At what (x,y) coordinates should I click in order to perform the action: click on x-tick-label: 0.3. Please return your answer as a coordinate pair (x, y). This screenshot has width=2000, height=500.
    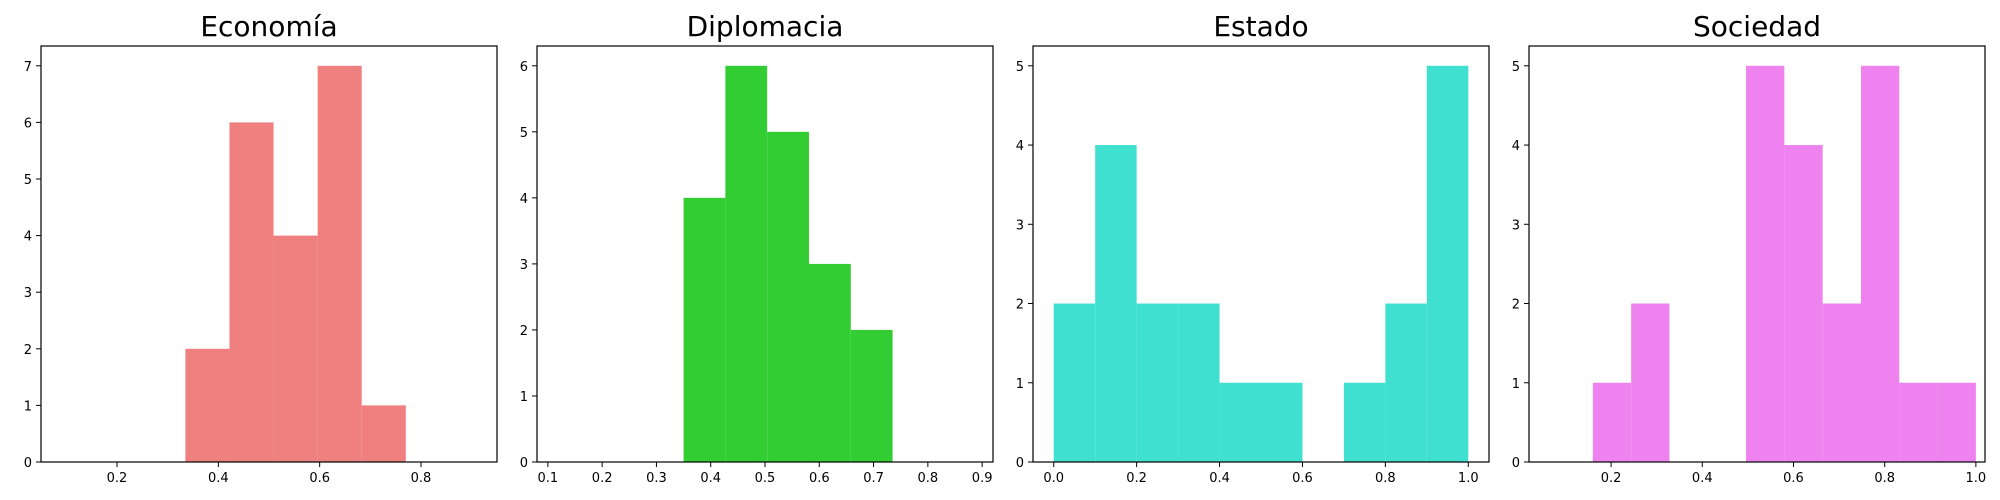
    Looking at the image, I should click on (656, 478).